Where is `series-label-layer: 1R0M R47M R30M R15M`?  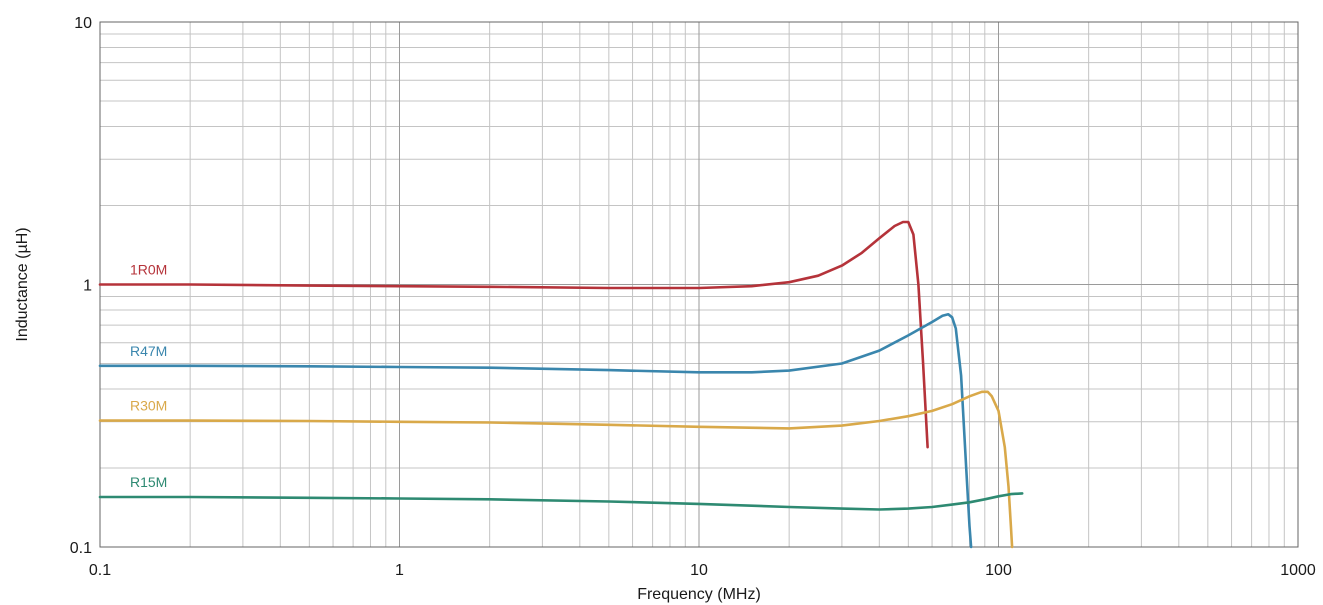
series-label-layer: 1R0M R47M R30M R15M is located at coordinates (148, 376).